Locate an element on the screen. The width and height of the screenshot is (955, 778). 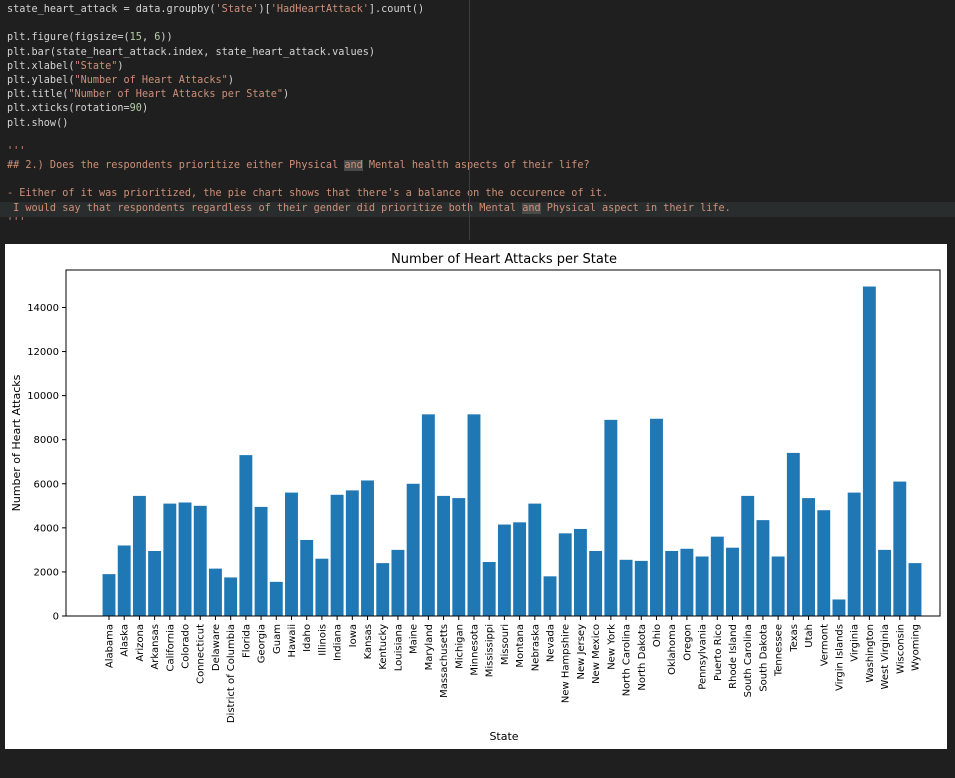
code-line is located at coordinates (369, 24).